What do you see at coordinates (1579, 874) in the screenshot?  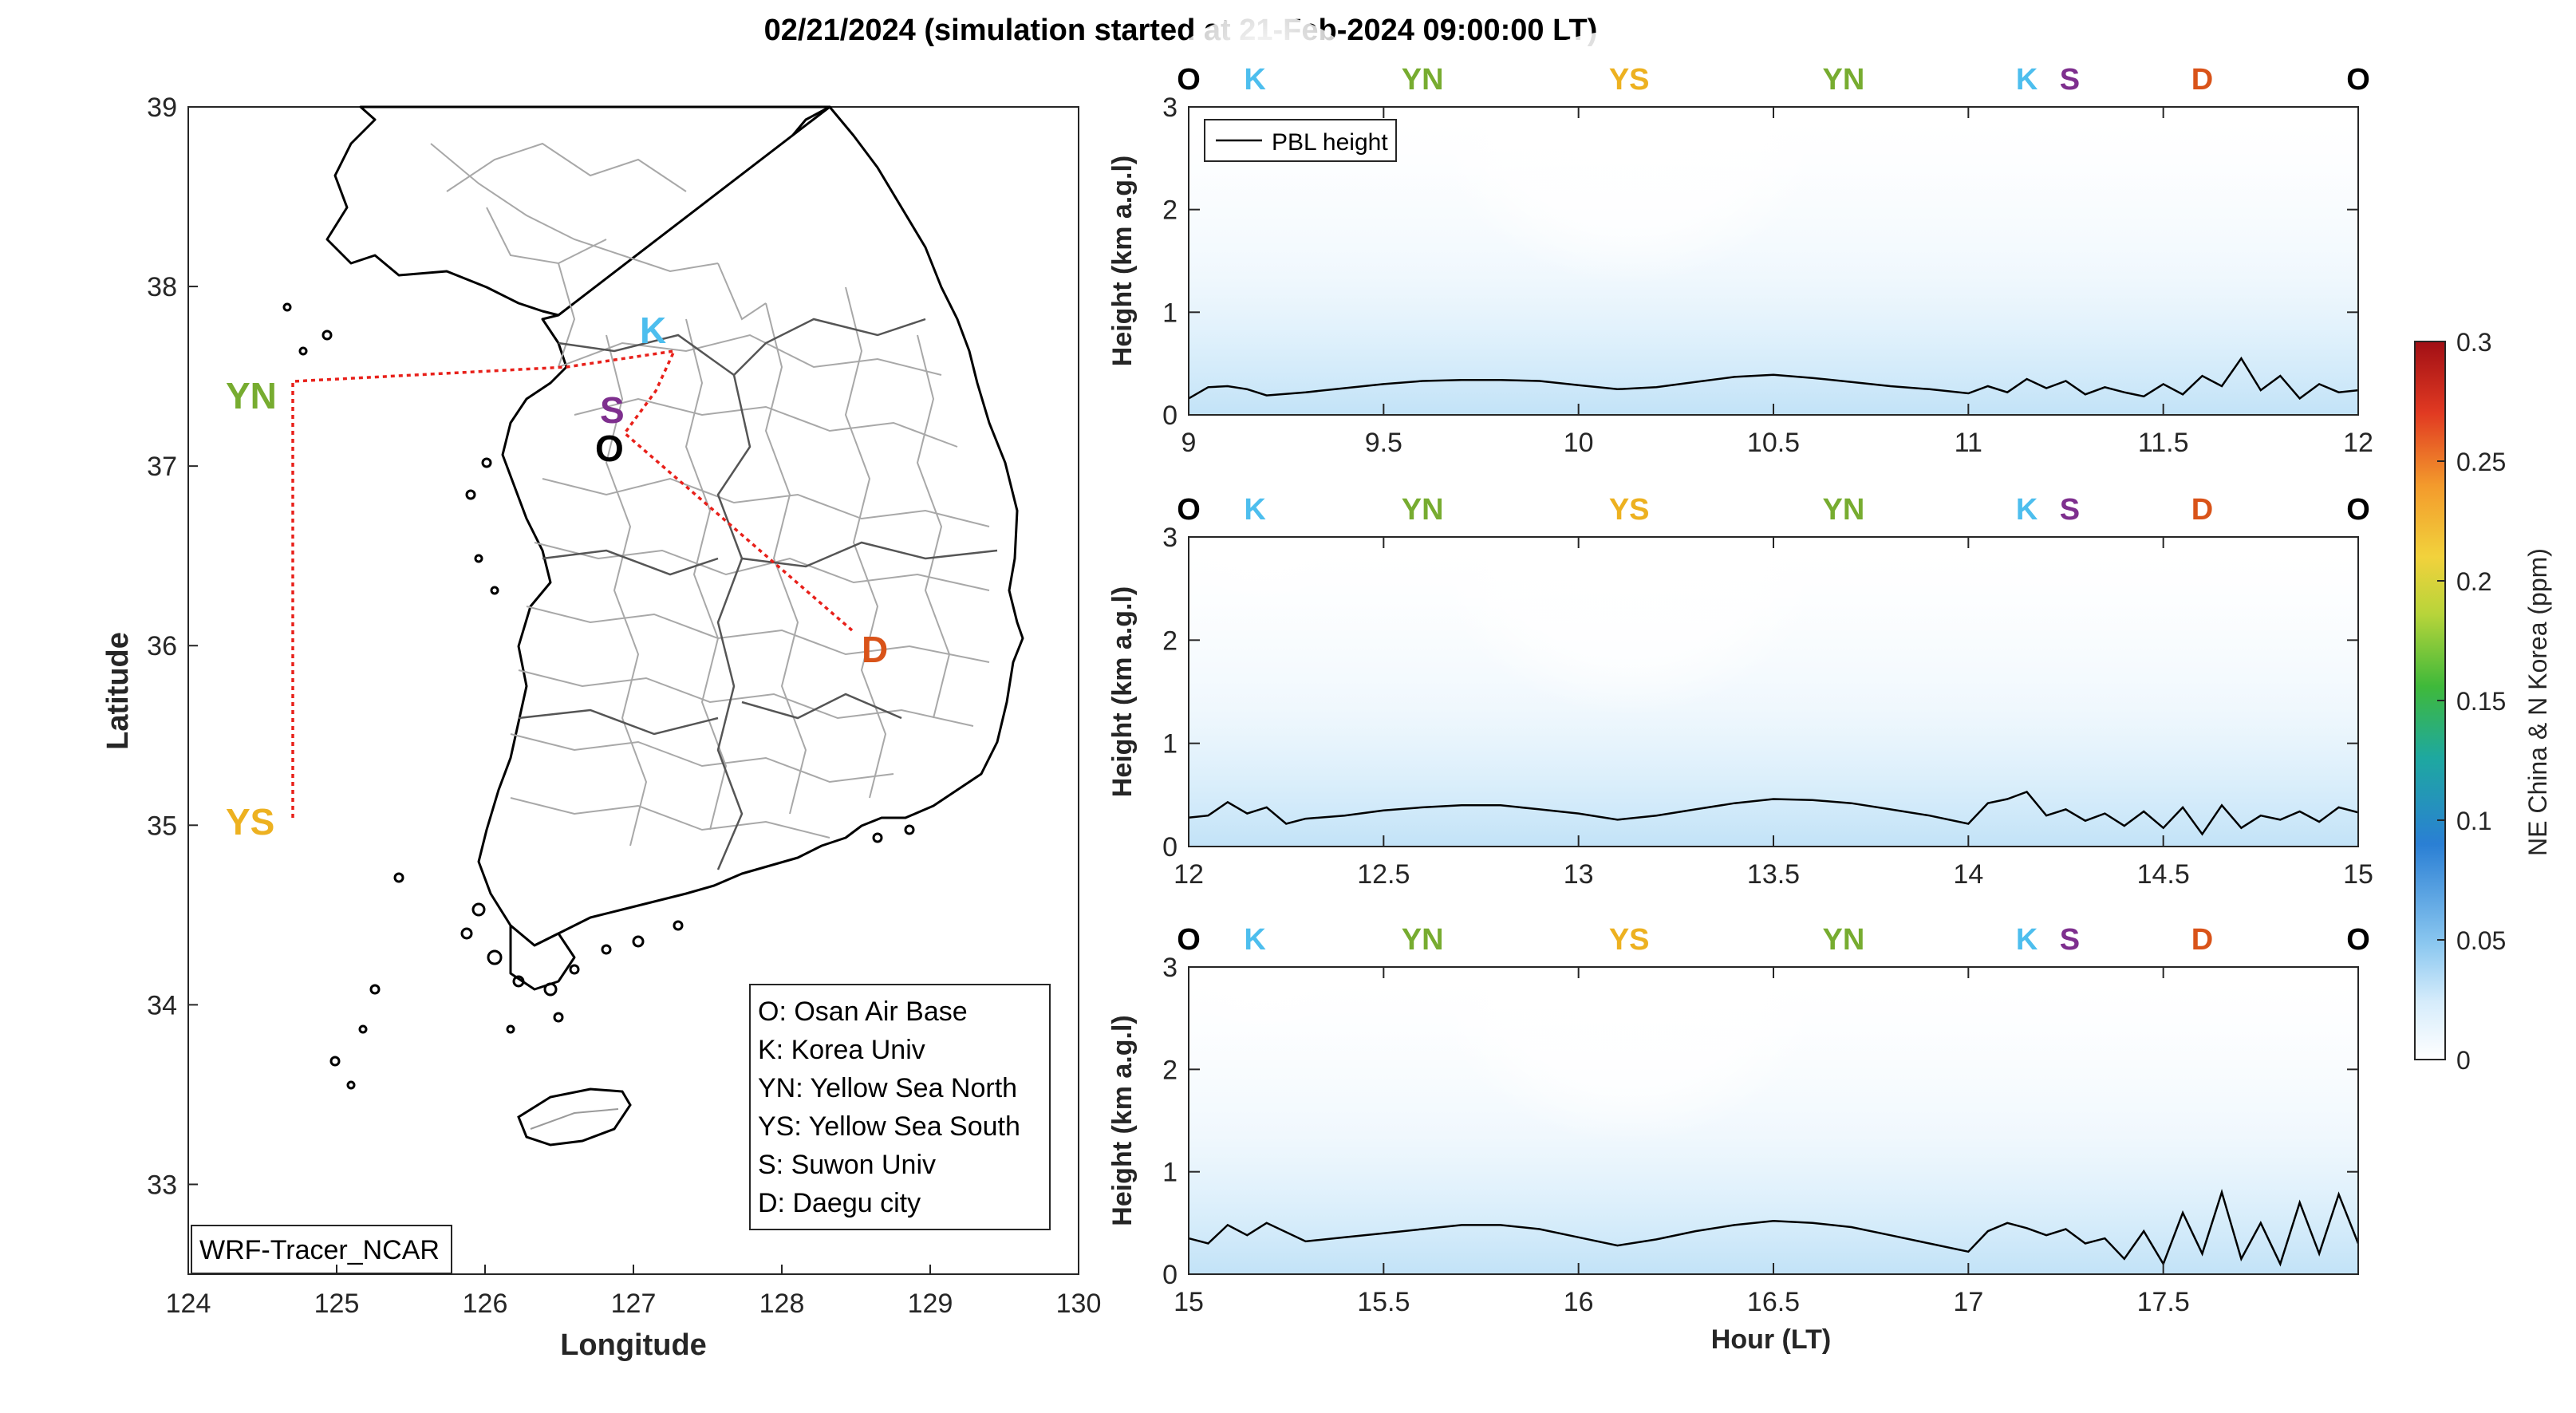 I see `panel-x-tick-label: 13` at bounding box center [1579, 874].